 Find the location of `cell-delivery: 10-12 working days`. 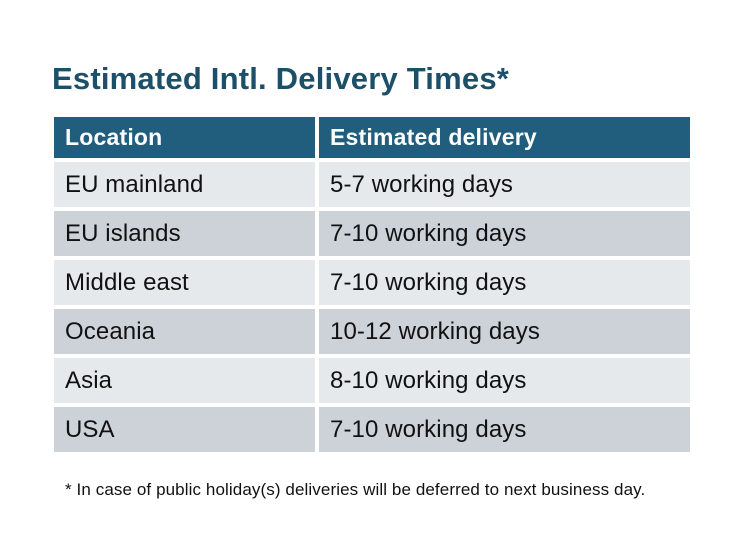

cell-delivery: 10-12 working days is located at coordinates (504, 331).